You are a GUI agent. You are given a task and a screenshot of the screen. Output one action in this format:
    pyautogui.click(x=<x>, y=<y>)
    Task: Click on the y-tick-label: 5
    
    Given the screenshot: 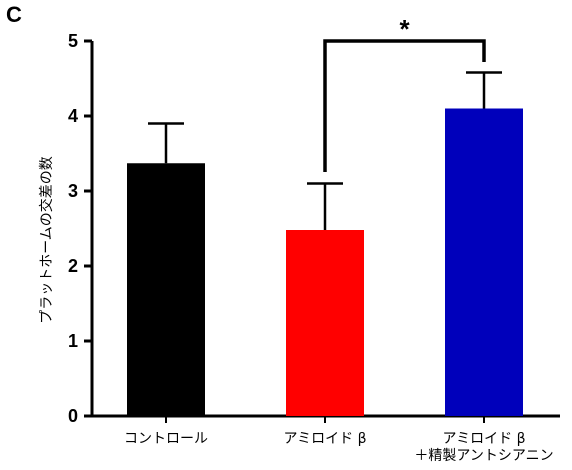 What is the action you would take?
    pyautogui.click(x=73, y=41)
    